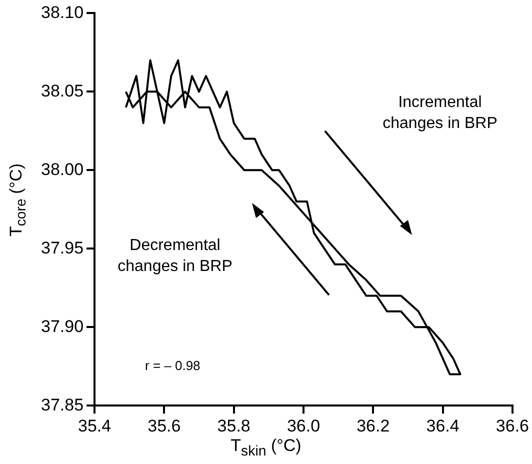 This screenshot has height=464, width=532. I want to click on x-tick-label: 35.6, so click(164, 426).